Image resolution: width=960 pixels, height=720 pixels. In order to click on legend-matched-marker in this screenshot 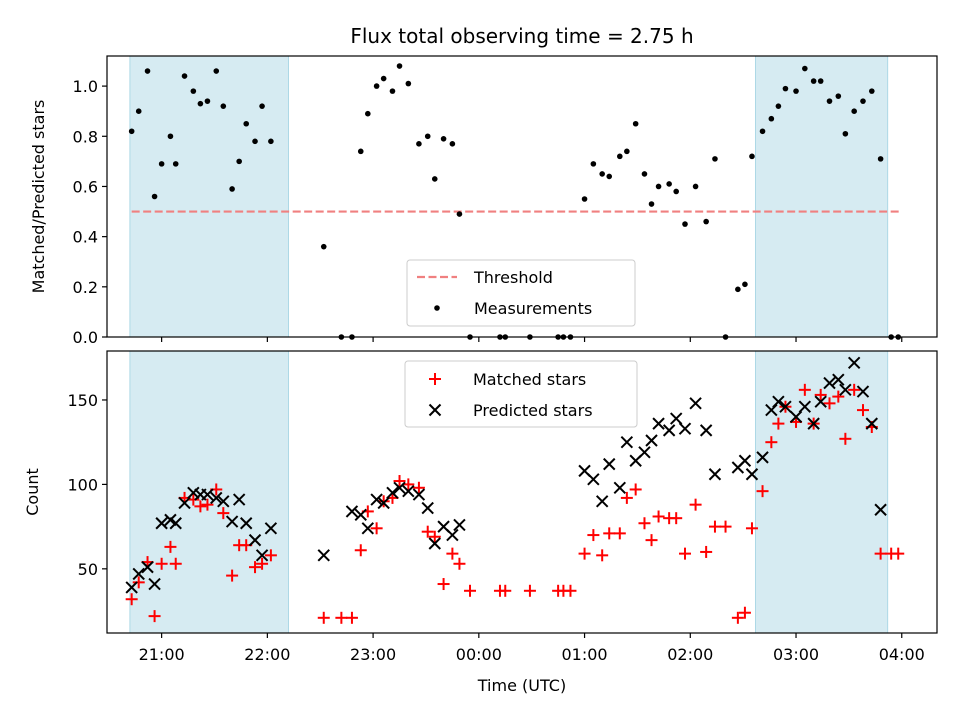, I will do `click(435, 379)`.